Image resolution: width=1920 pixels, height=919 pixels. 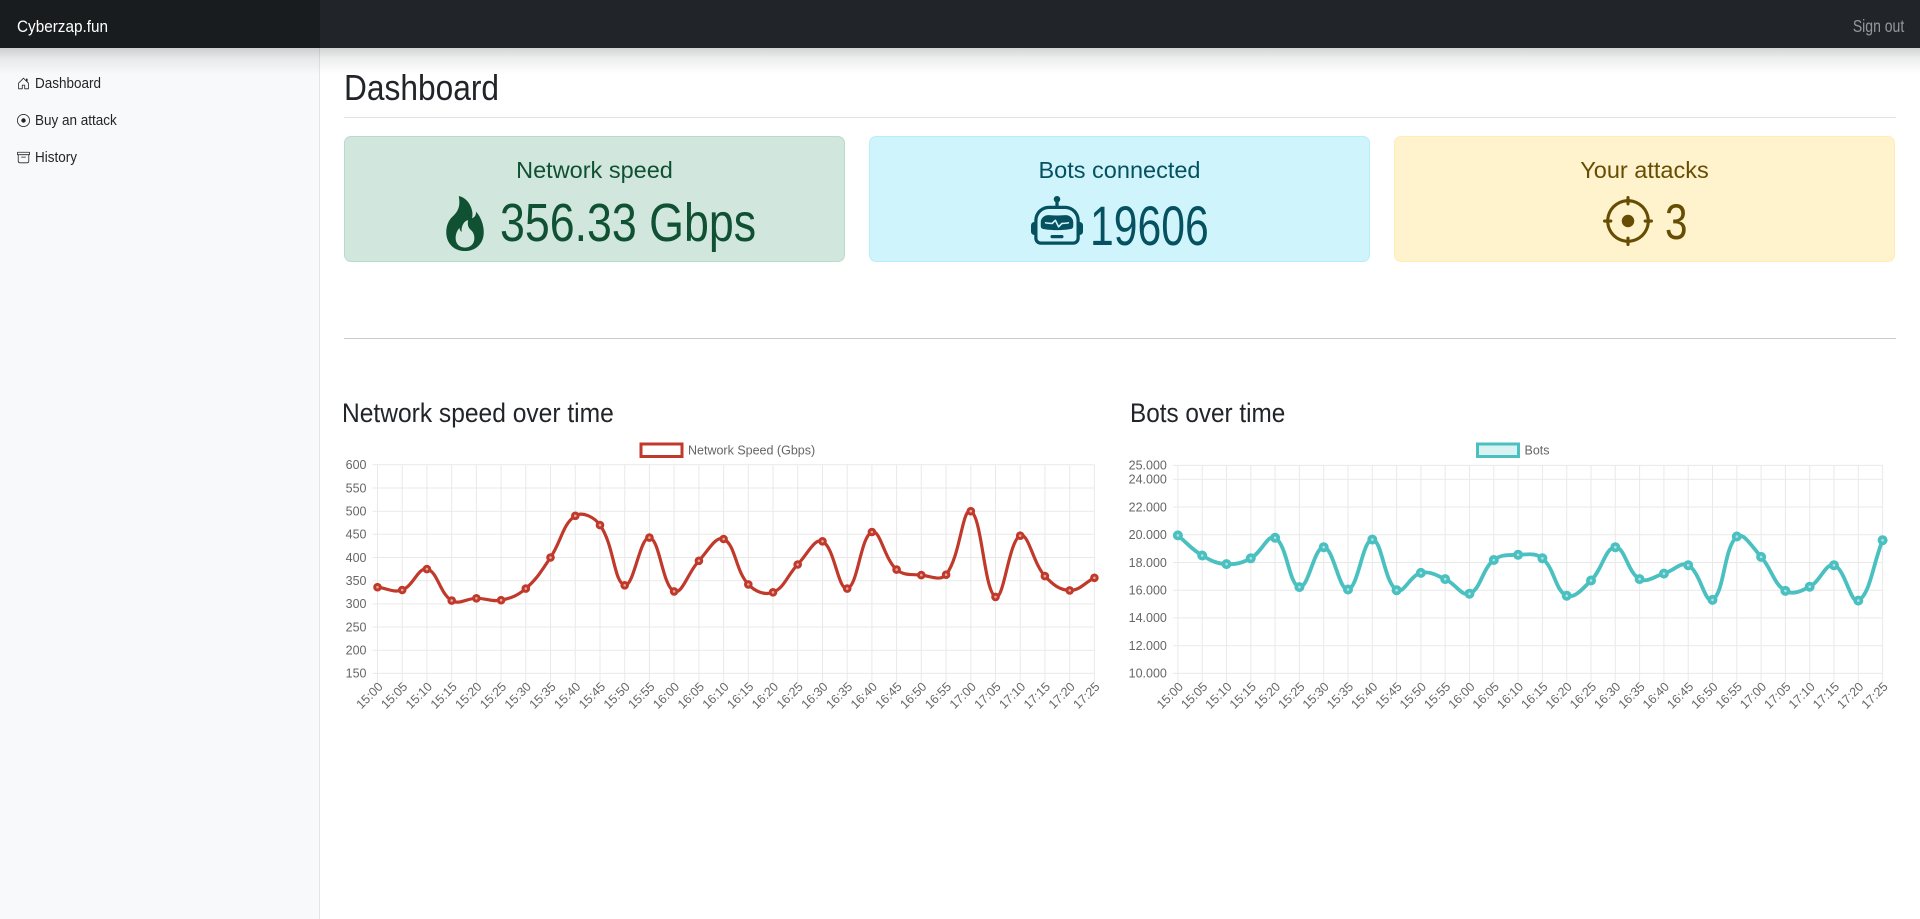 I want to click on svg-text: 200, so click(x=356, y=651).